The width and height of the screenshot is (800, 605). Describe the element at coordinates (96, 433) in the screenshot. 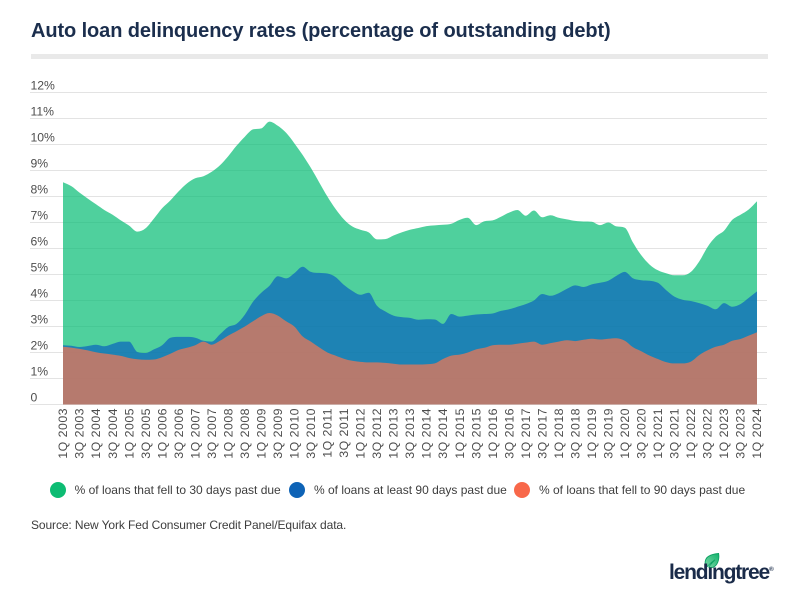

I see `svg-text: 1Q 2004` at that location.